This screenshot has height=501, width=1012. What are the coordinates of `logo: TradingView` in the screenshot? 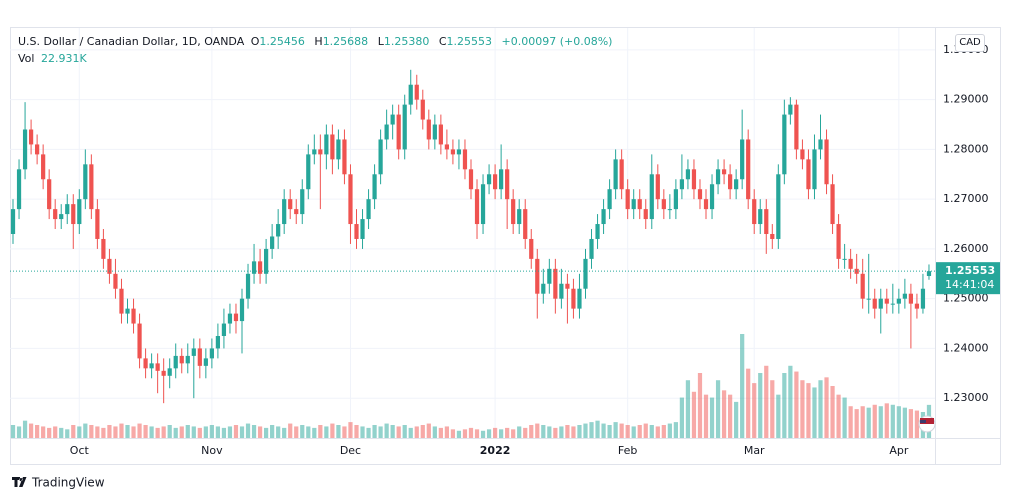 It's located at (58, 483).